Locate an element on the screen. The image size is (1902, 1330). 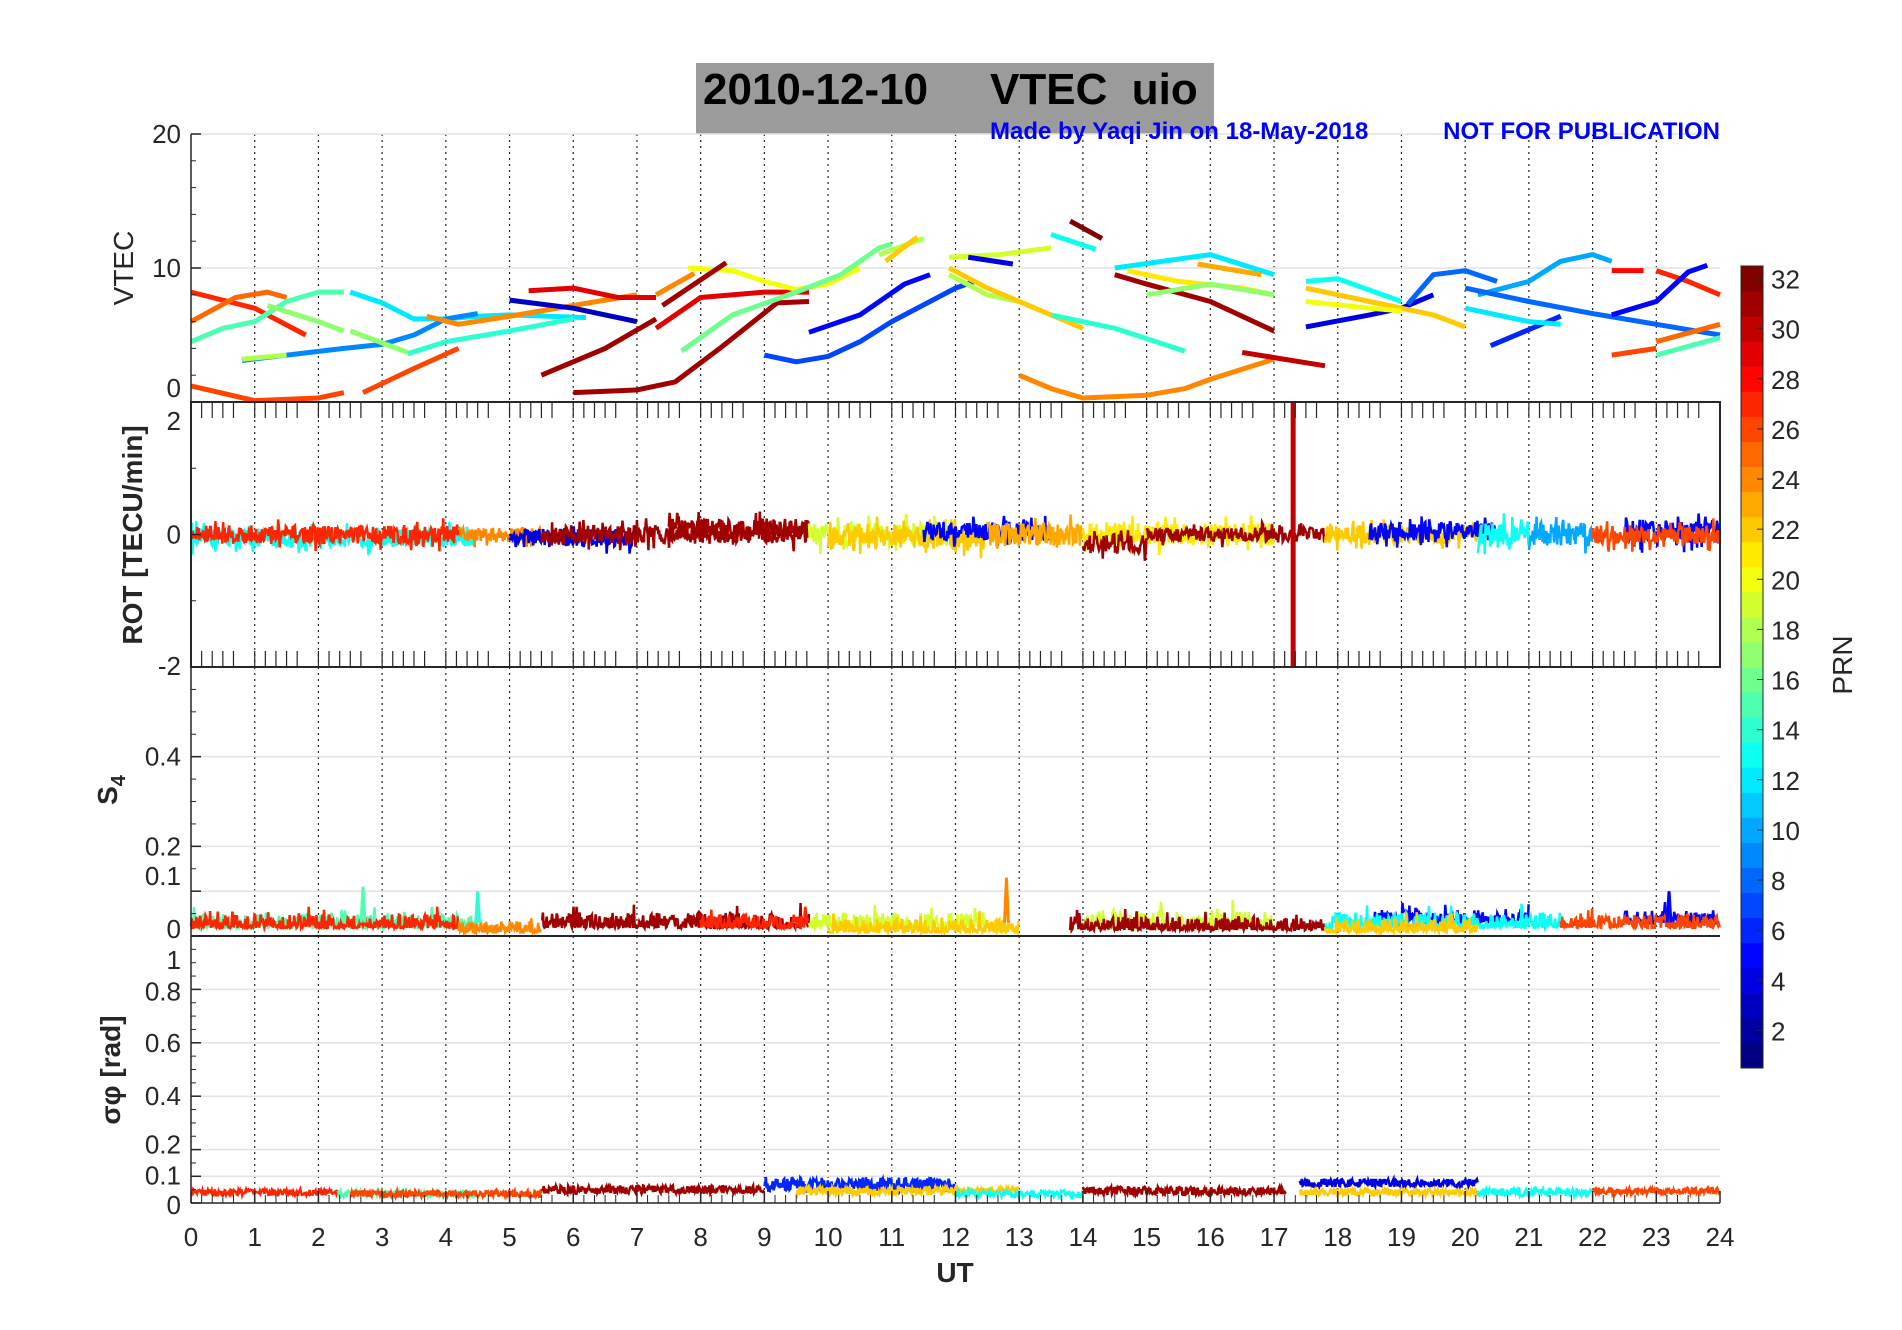
x-tick-label: 21 is located at coordinates (1528, 1237).